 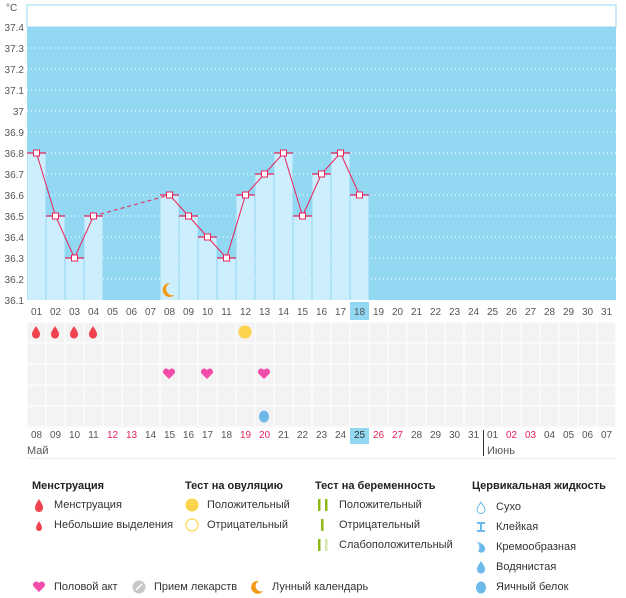 I want to click on calendar-date: 21, so click(x=283, y=435).